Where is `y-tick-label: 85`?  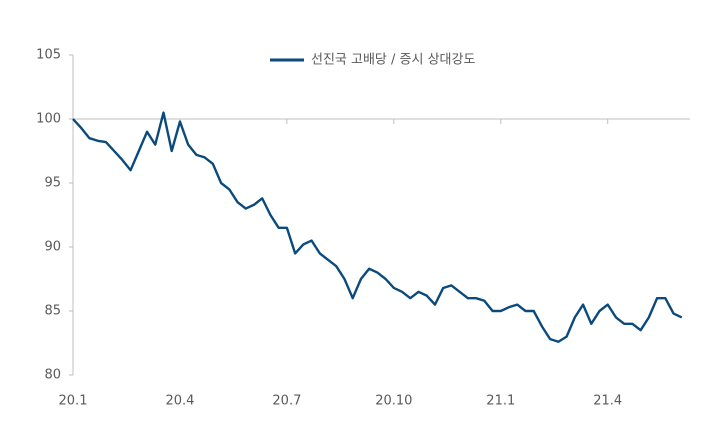 y-tick-label: 85 is located at coordinates (52, 311).